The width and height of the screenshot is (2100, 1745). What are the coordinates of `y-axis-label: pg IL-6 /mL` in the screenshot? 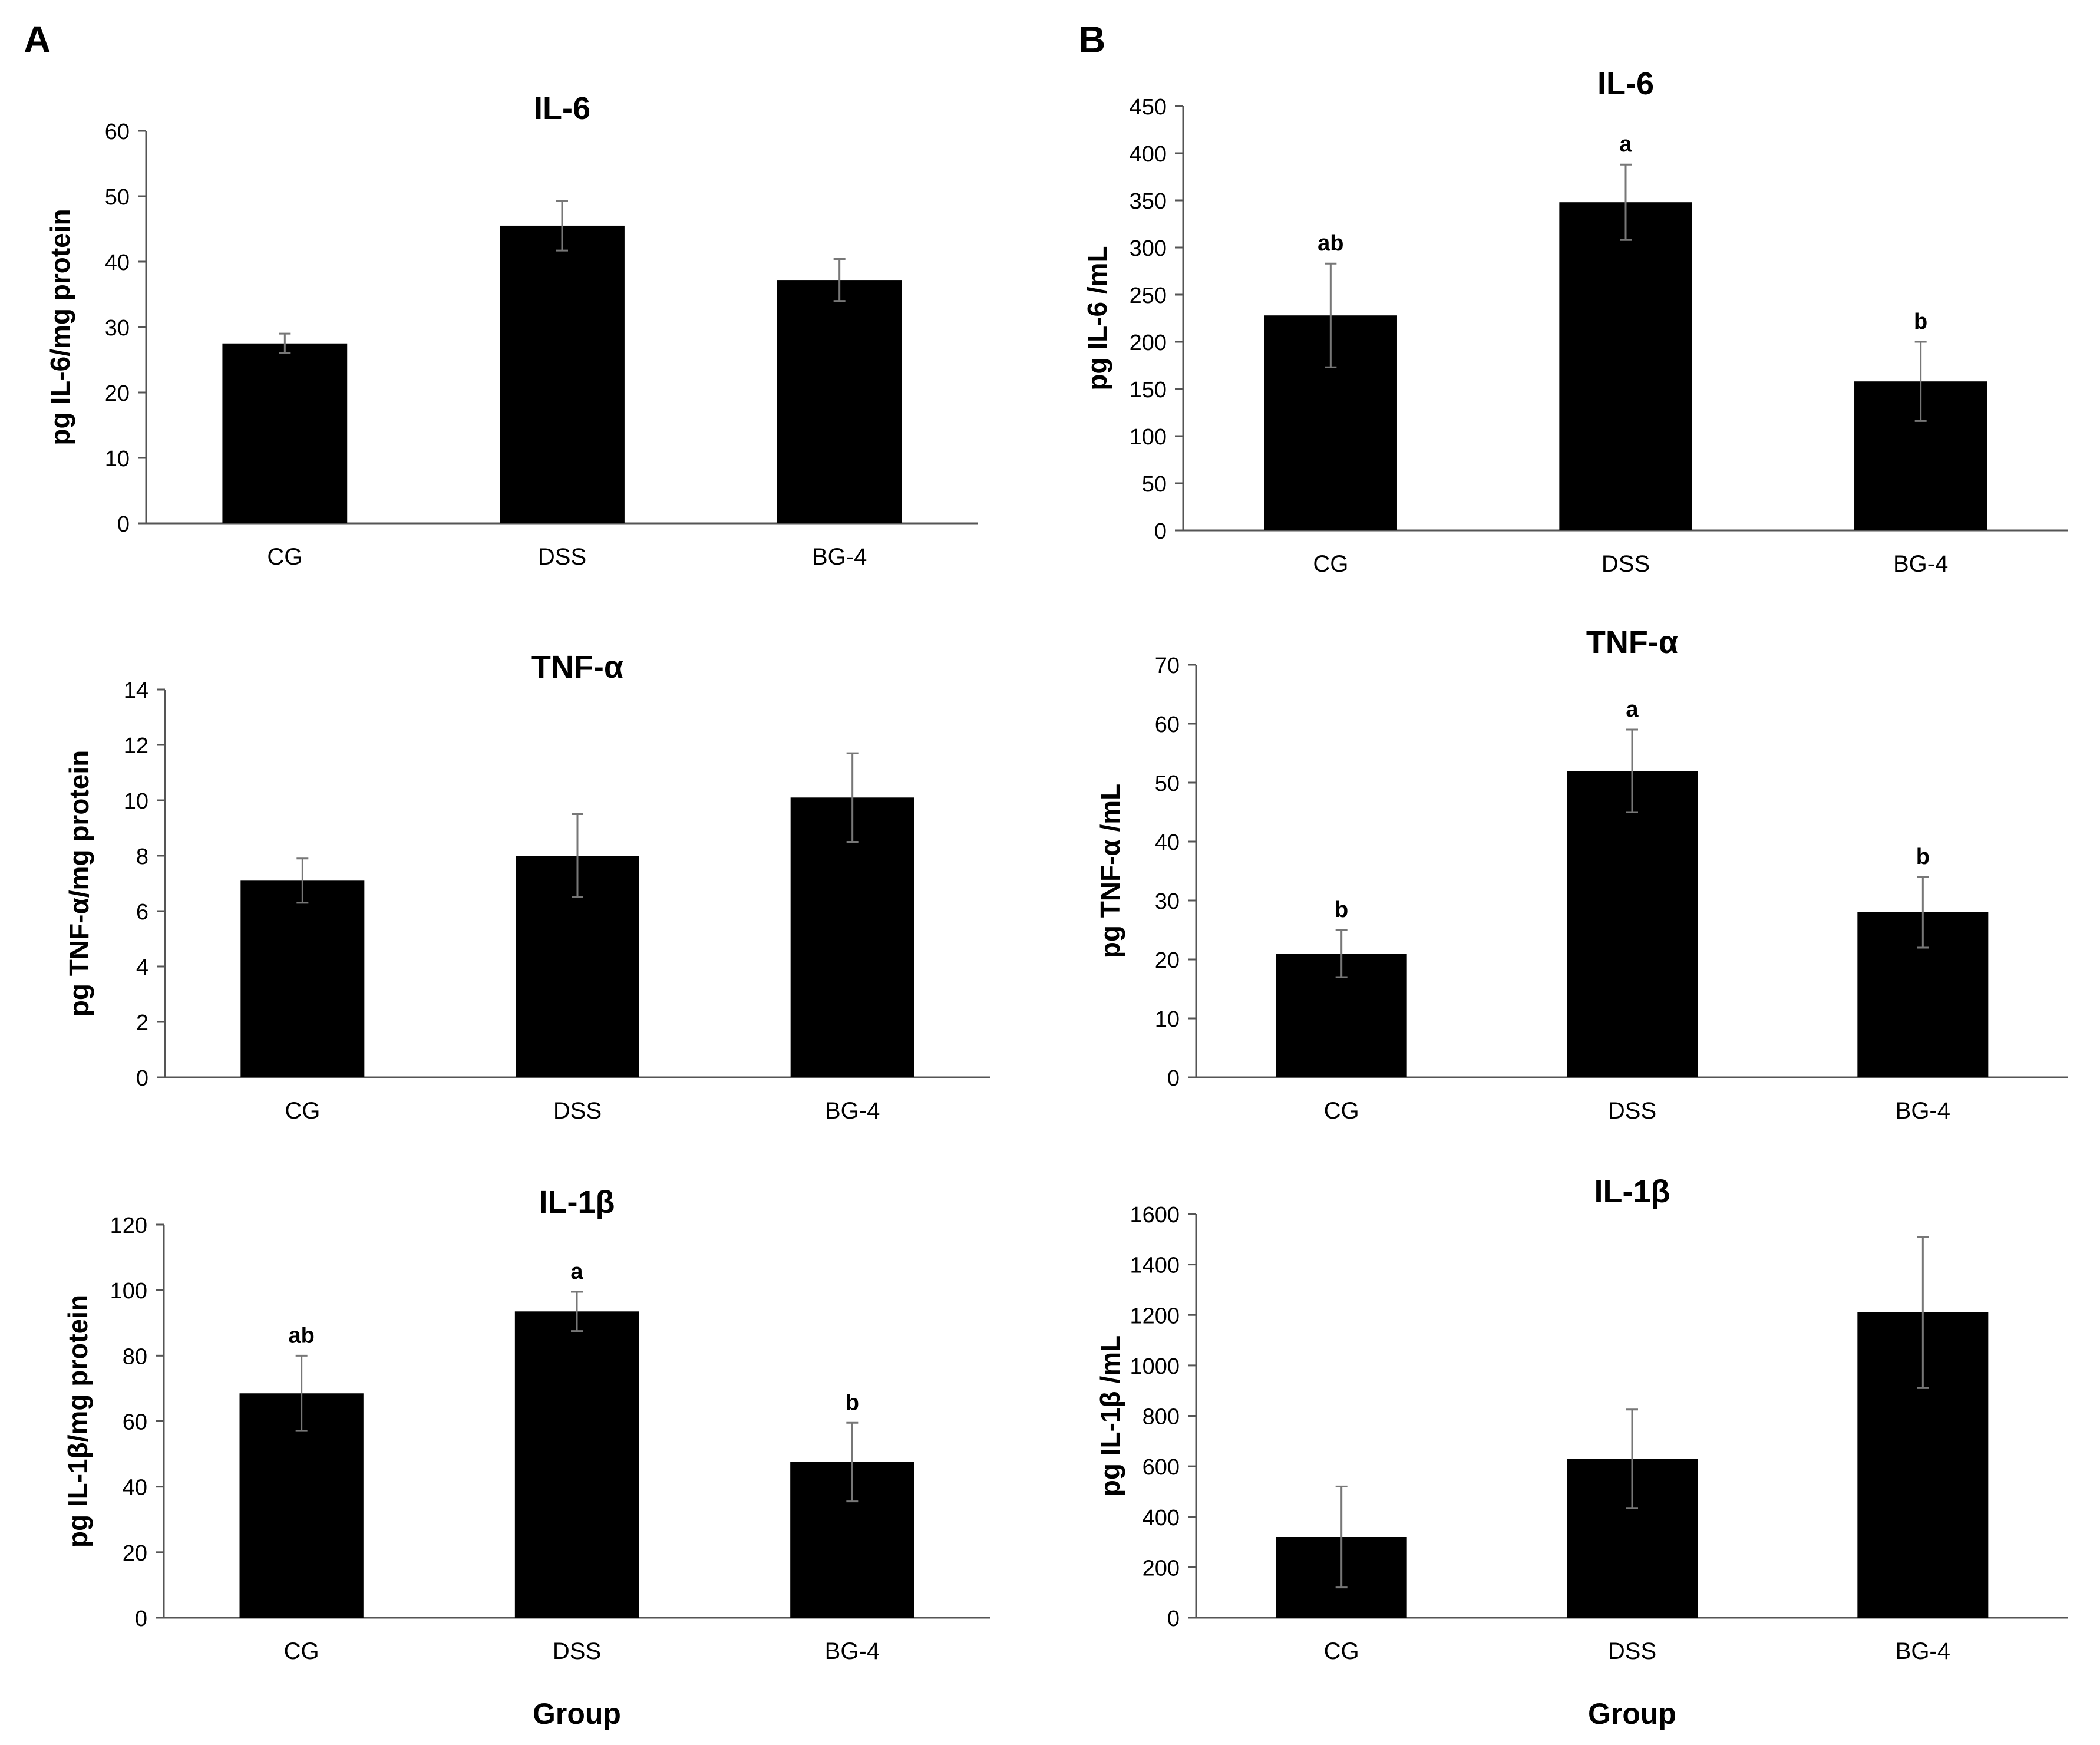 It's located at (1097, 318).